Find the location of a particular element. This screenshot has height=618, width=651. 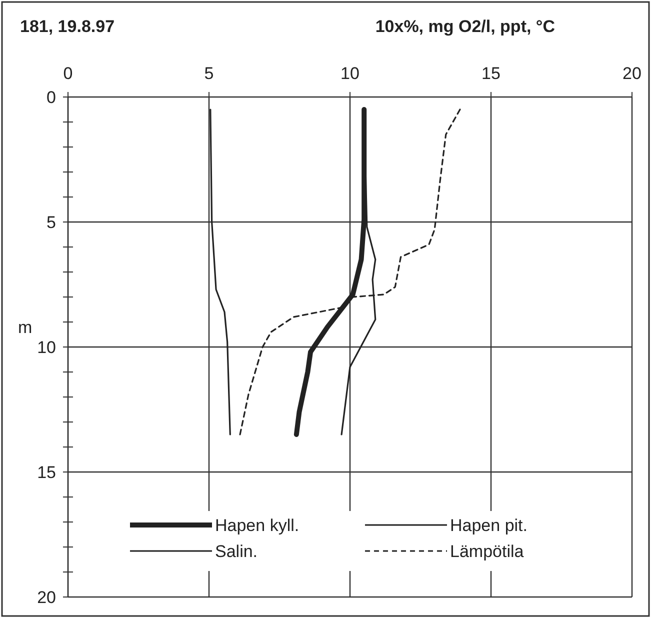

x-tick-label: 15 is located at coordinates (491, 73).